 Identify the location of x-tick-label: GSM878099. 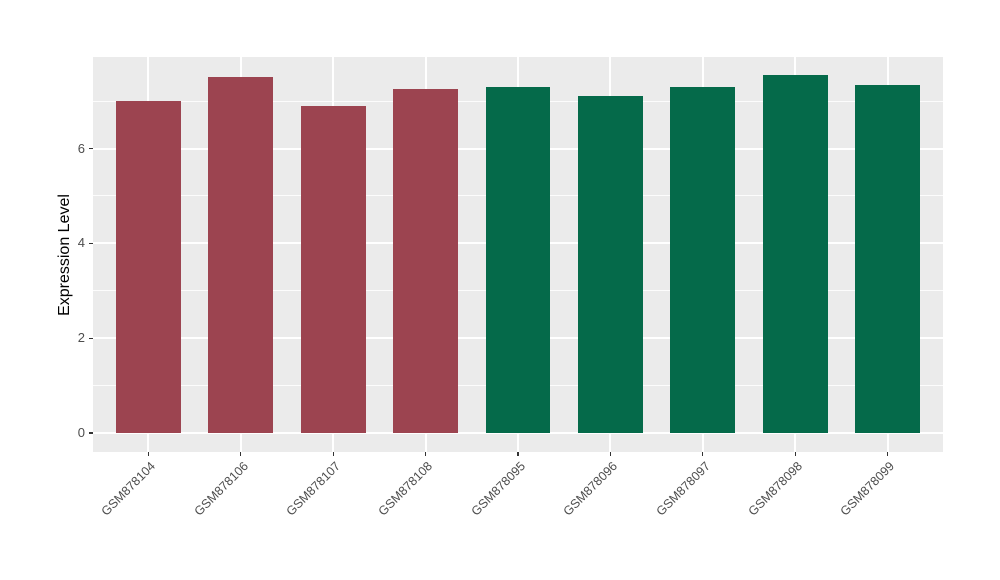
(867, 489).